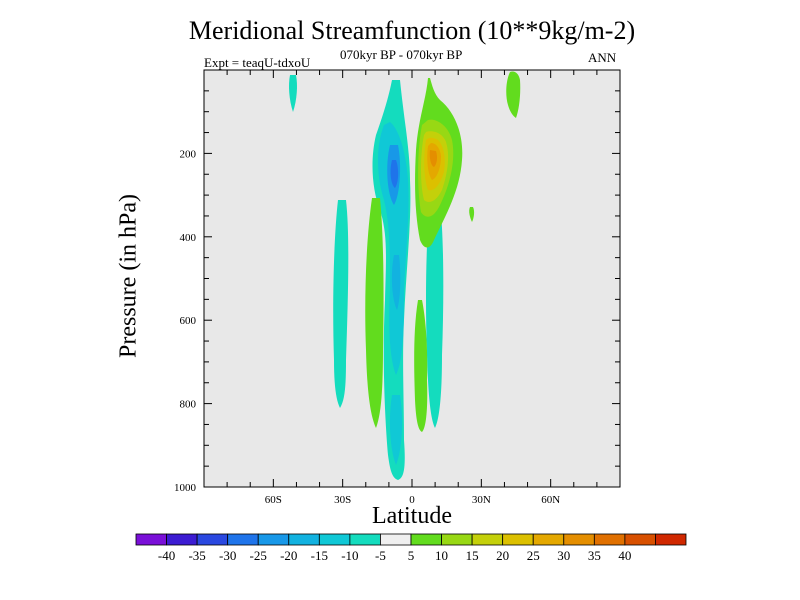 The height and width of the screenshot is (600, 800). Describe the element at coordinates (412, 500) in the screenshot. I see `x-tick-label: 0` at that location.